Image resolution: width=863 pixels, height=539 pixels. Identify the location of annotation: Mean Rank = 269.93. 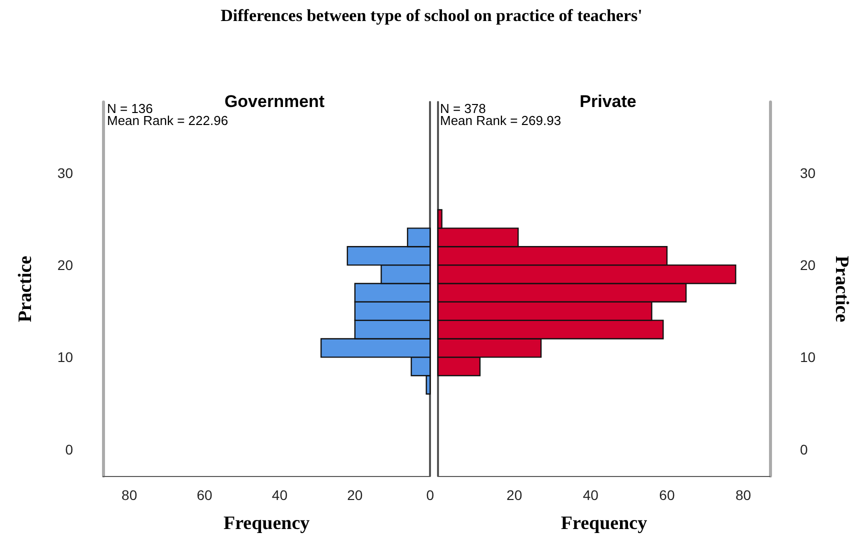
(501, 120).